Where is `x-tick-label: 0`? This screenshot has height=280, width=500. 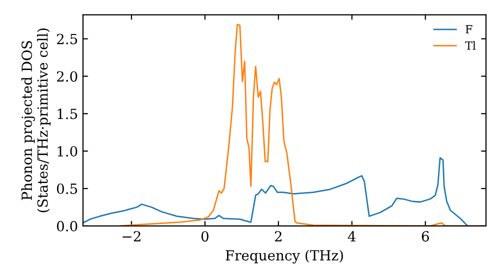
x-tick-label: 0 is located at coordinates (204, 236).